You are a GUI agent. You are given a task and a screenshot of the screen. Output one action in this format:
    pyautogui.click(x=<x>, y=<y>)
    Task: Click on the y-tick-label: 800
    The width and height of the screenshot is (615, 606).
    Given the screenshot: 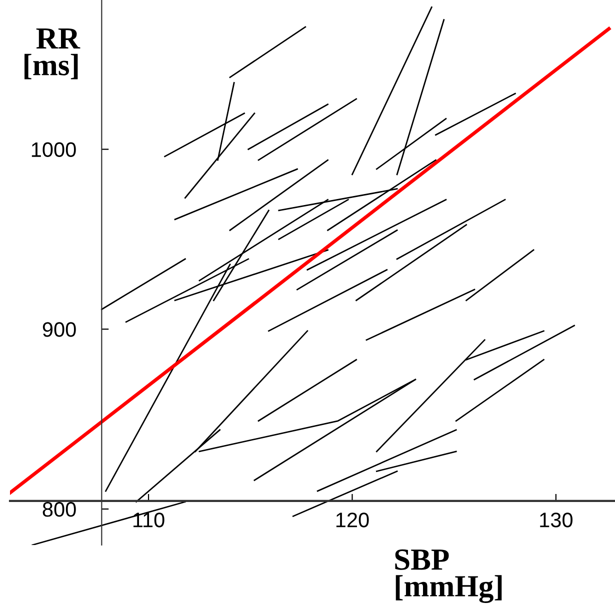 What is the action you would take?
    pyautogui.click(x=59, y=509)
    